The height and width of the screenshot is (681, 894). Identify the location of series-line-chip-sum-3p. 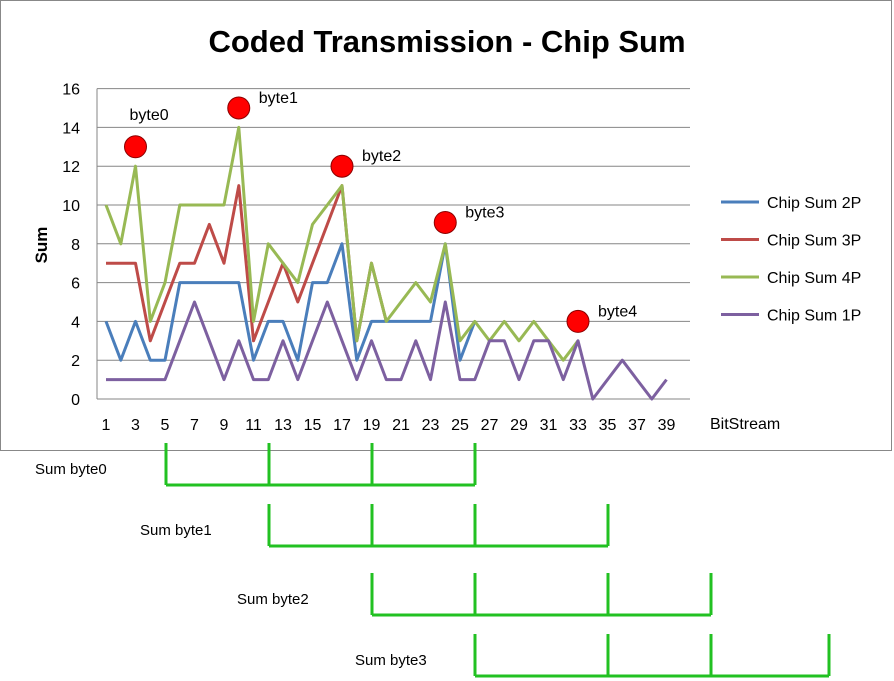
(247, 263).